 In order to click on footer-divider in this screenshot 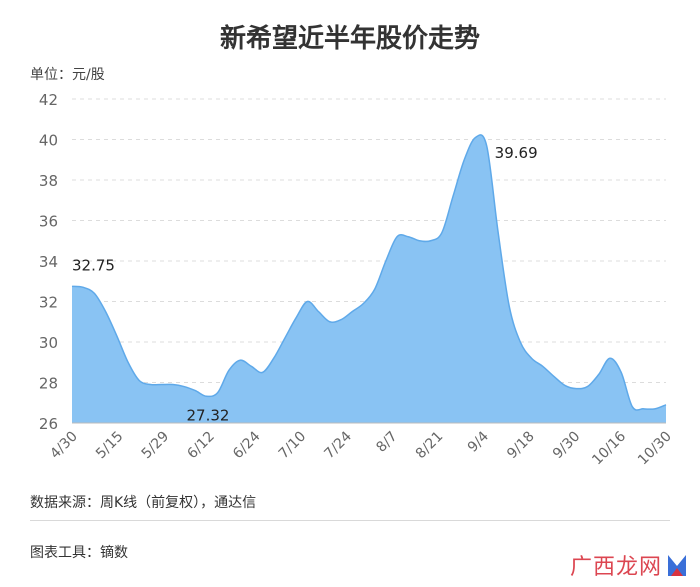, I will do `click(350, 520)`.